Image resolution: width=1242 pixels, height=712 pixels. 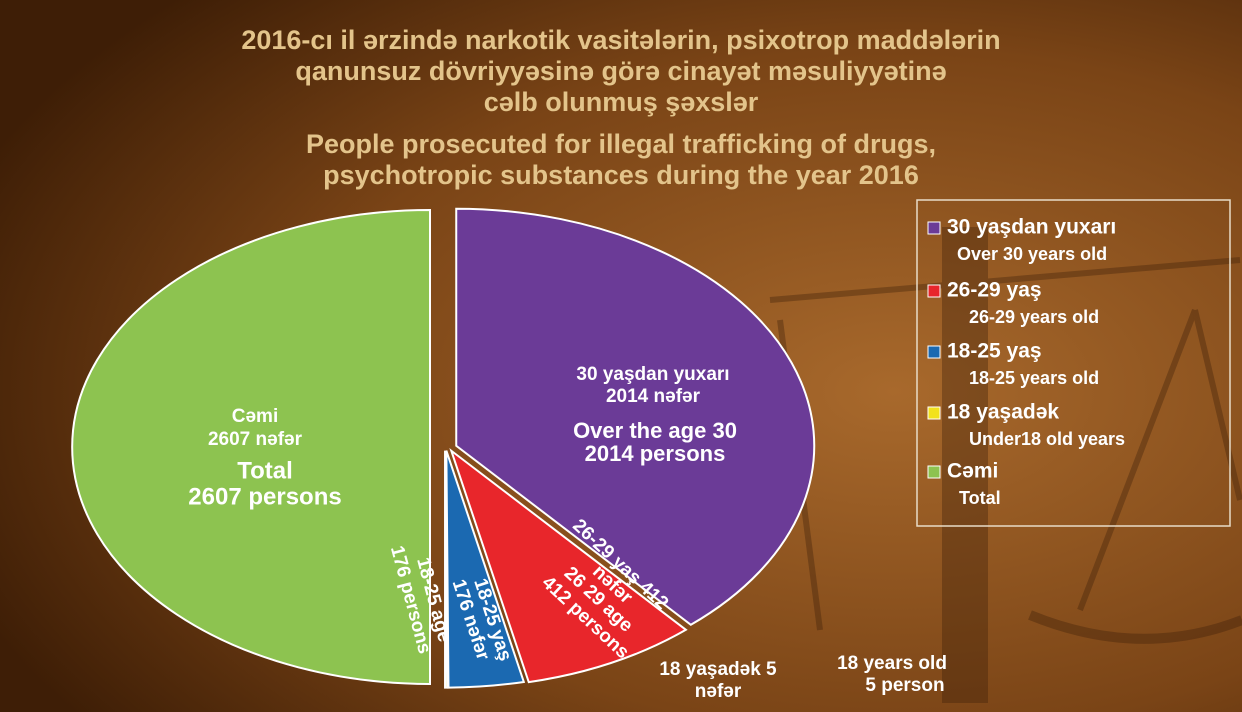 I want to click on data-label: 2014 persons, so click(x=655, y=453).